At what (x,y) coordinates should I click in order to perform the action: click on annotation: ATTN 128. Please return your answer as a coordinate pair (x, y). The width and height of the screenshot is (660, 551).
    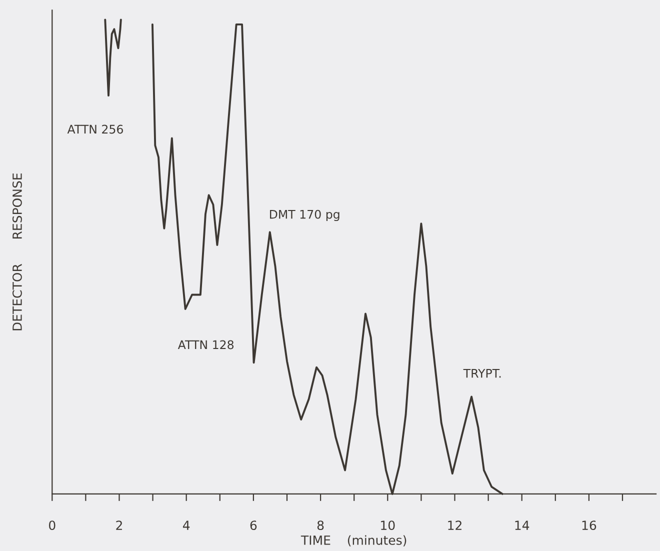
    Looking at the image, I should click on (206, 345).